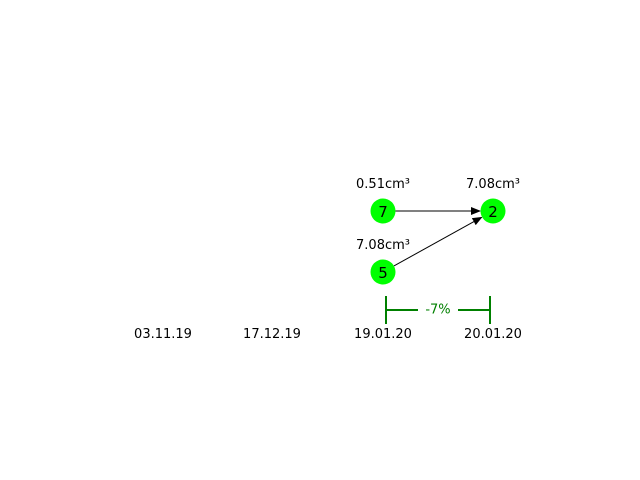 This screenshot has height=480, width=640. I want to click on date-label: 20.01.20, so click(493, 334).